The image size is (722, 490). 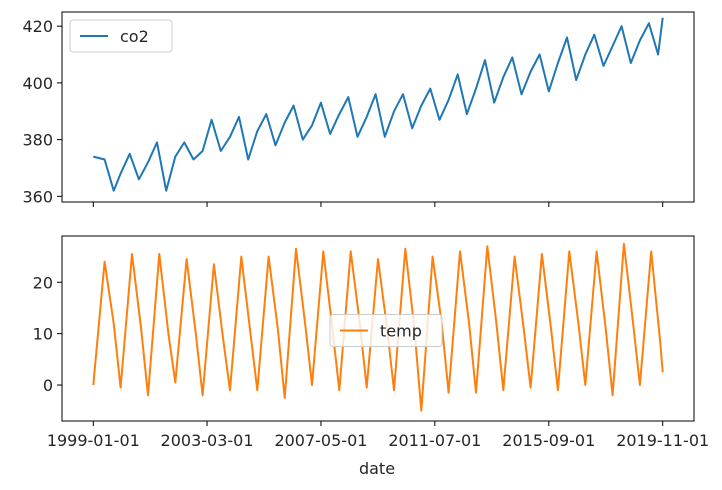 I want to click on y-tick-label: 360, so click(x=37, y=196).